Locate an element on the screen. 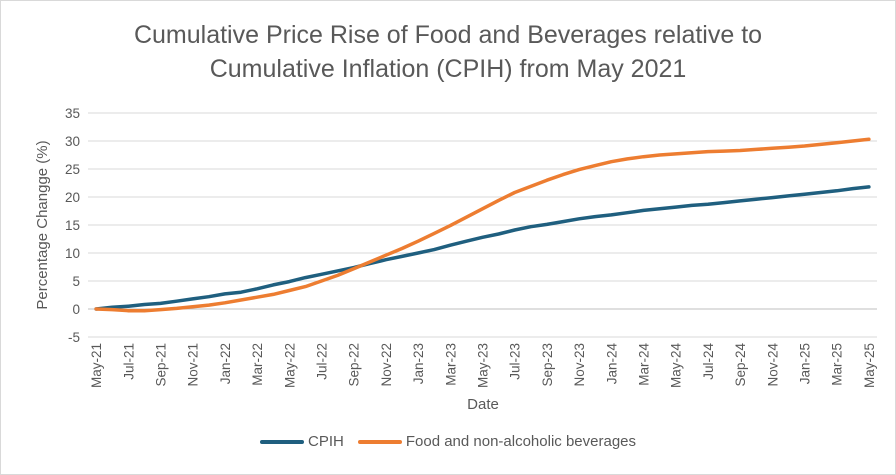 The height and width of the screenshot is (475, 896). y-tick-label: 20 is located at coordinates (72, 197).